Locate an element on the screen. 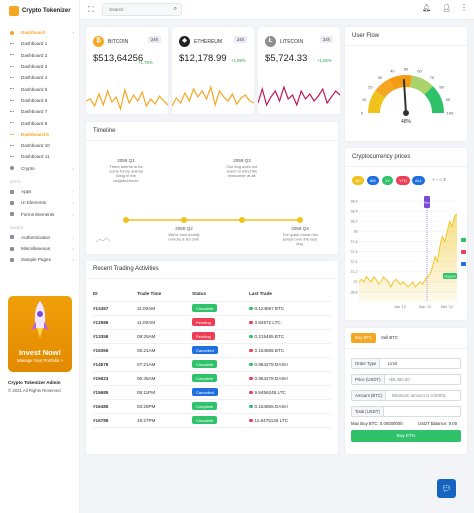 The image size is (474, 513). sidebar-item-dashboard-7: Dashboard 7 is located at coordinates (40, 111).